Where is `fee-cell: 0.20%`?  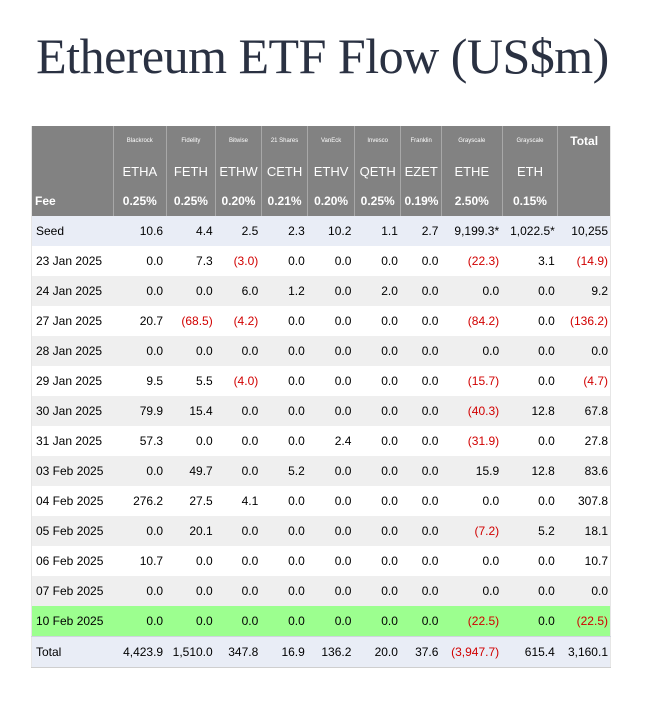 fee-cell: 0.20% is located at coordinates (238, 201).